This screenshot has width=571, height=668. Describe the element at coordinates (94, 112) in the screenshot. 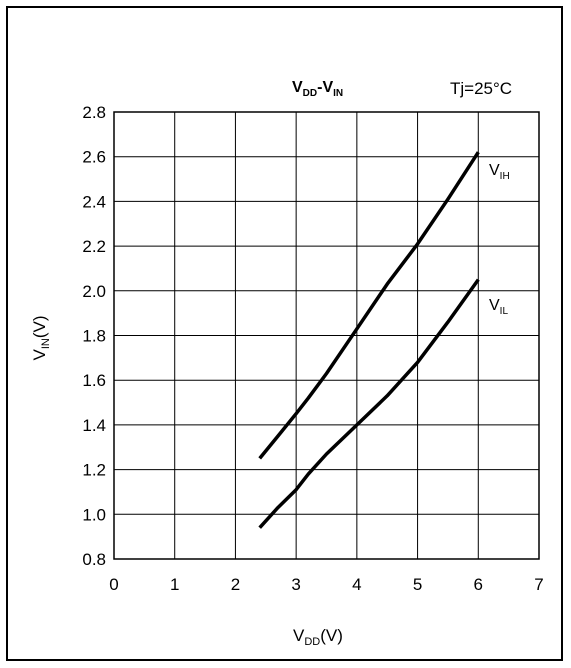

I see `y-tick-label: 2.8` at that location.